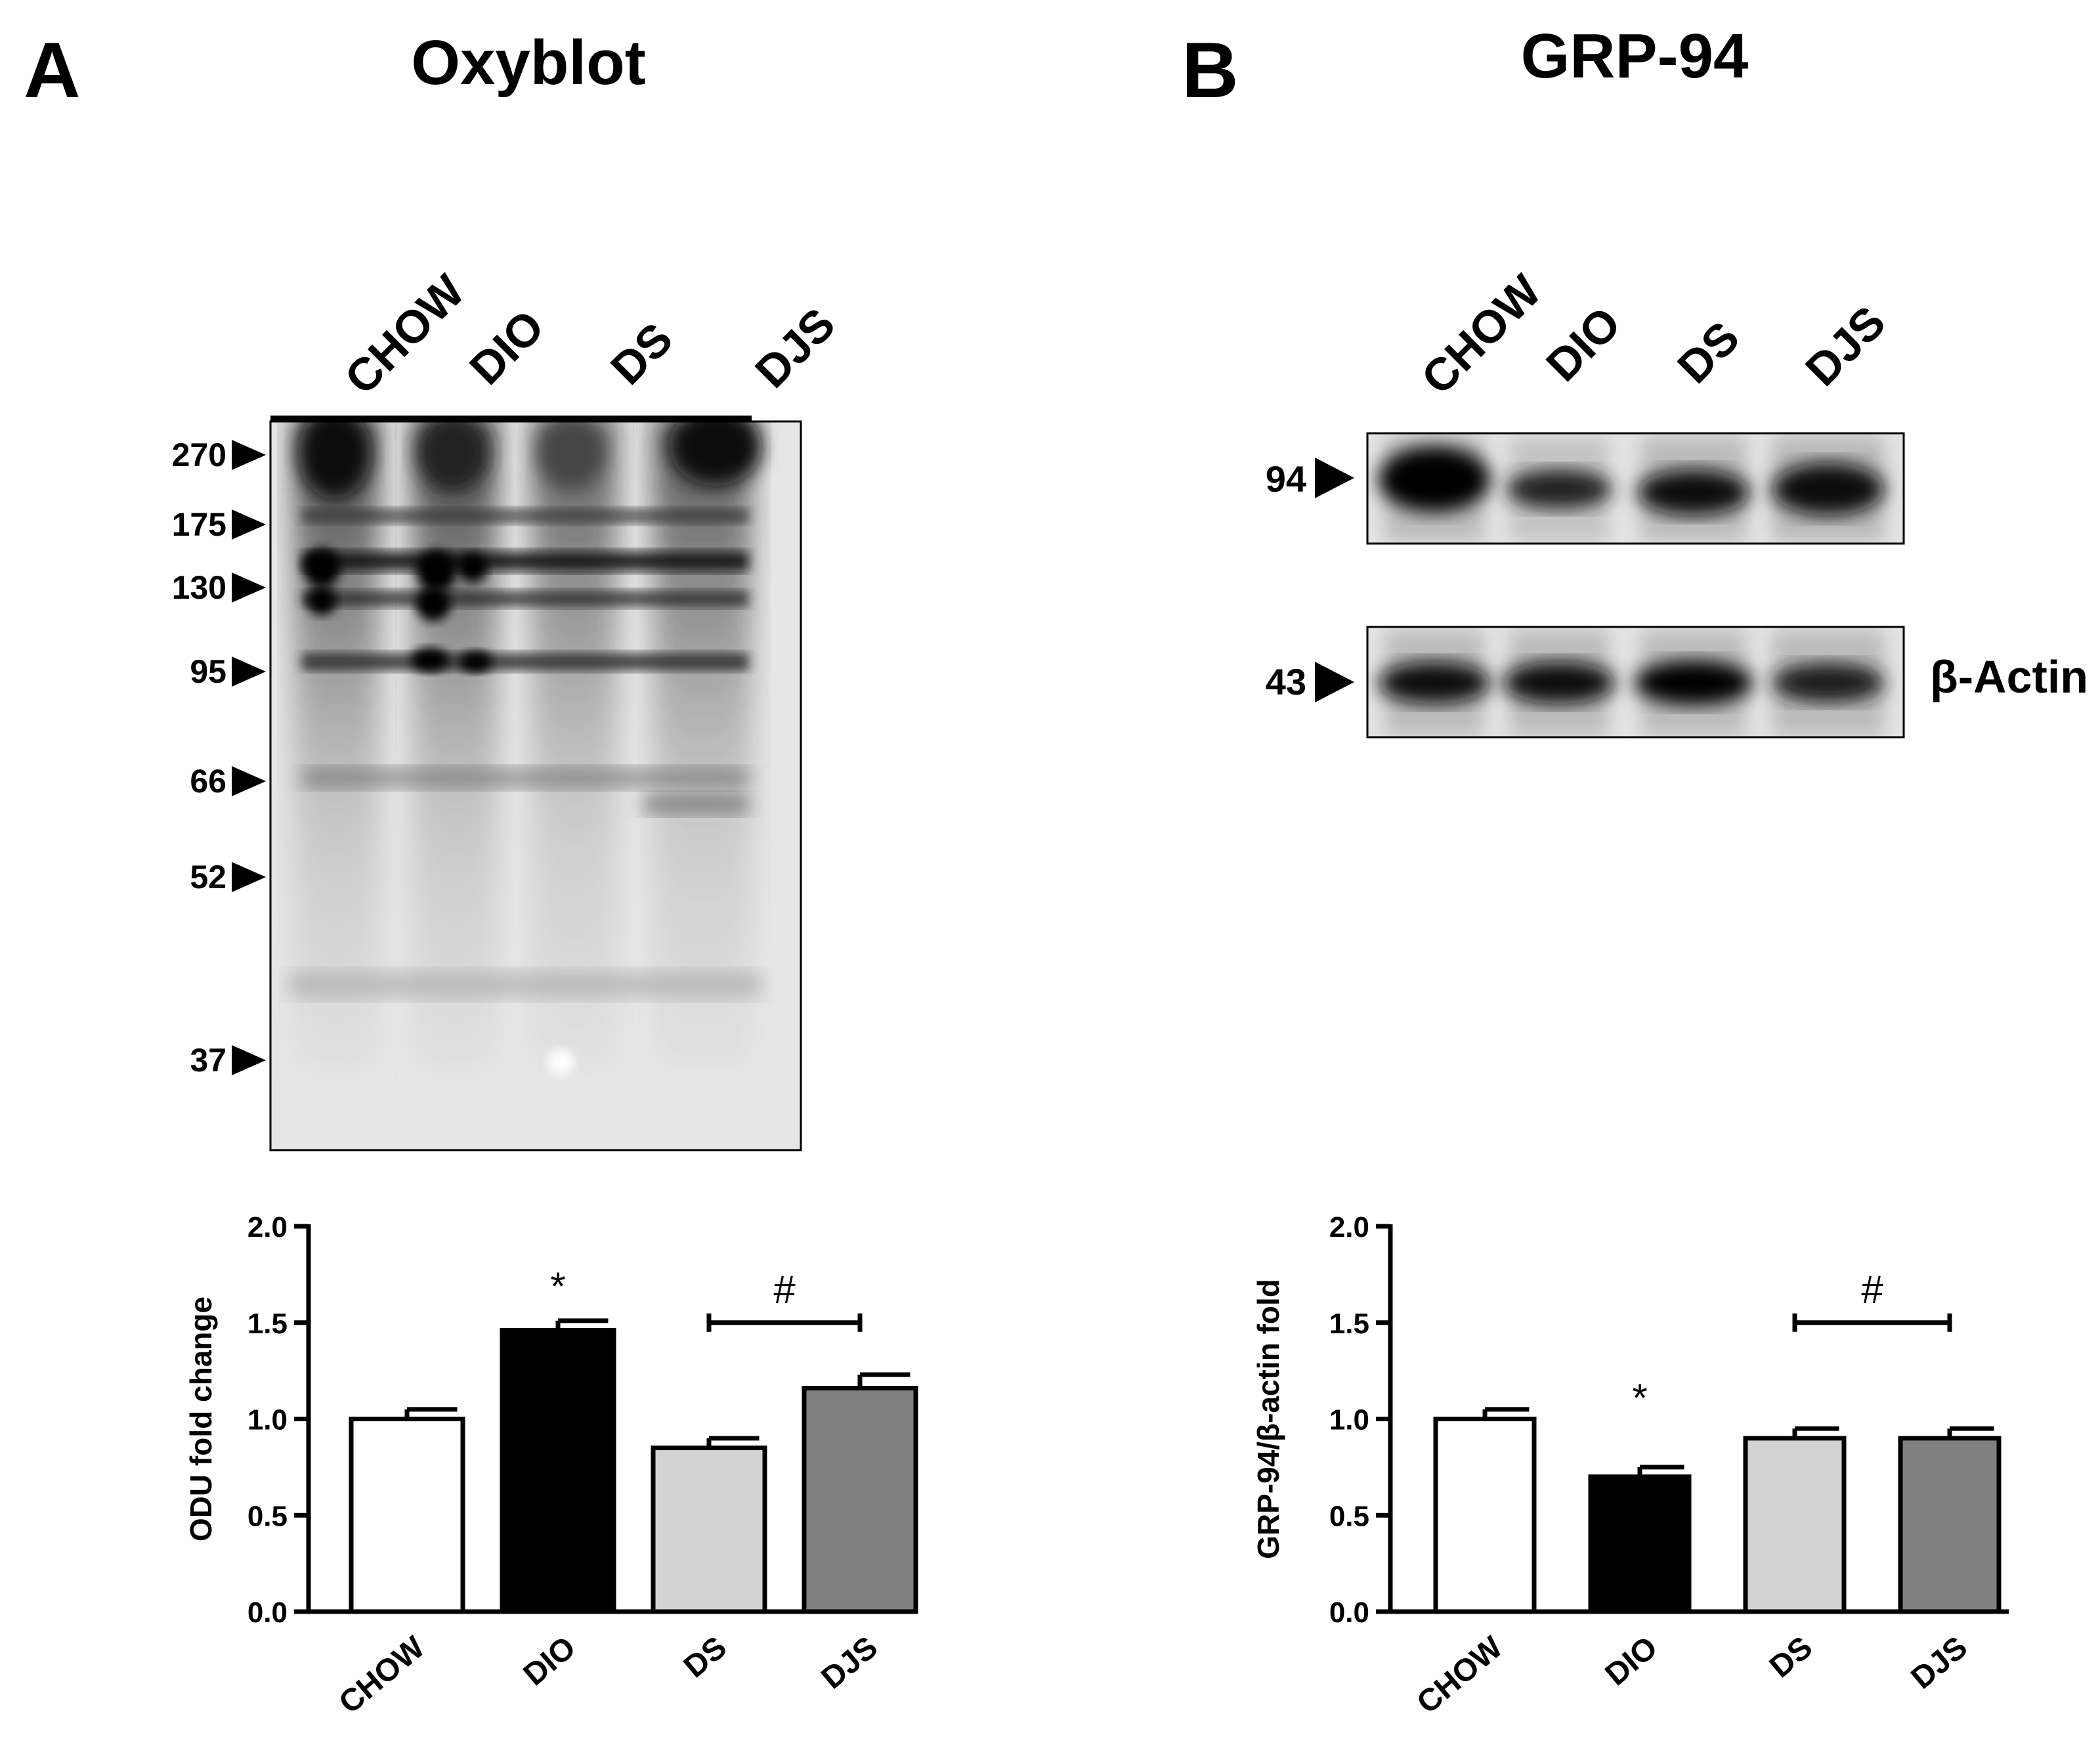 This screenshot has width=2100, height=1760. What do you see at coordinates (2009, 676) in the screenshot?
I see `actin-label: β-Actin` at bounding box center [2009, 676].